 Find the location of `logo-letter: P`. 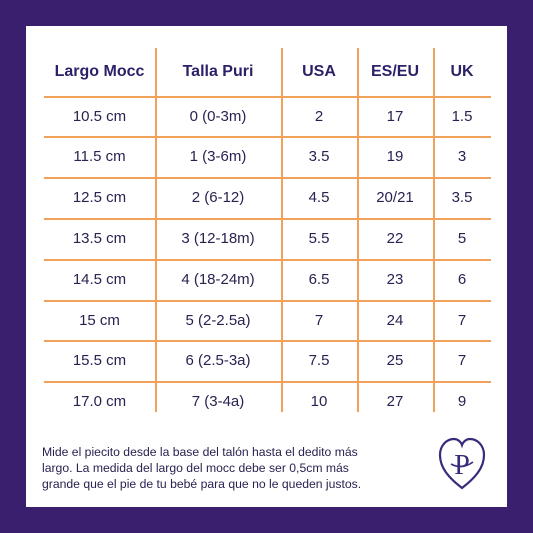

logo-letter: P is located at coordinates (462, 465).